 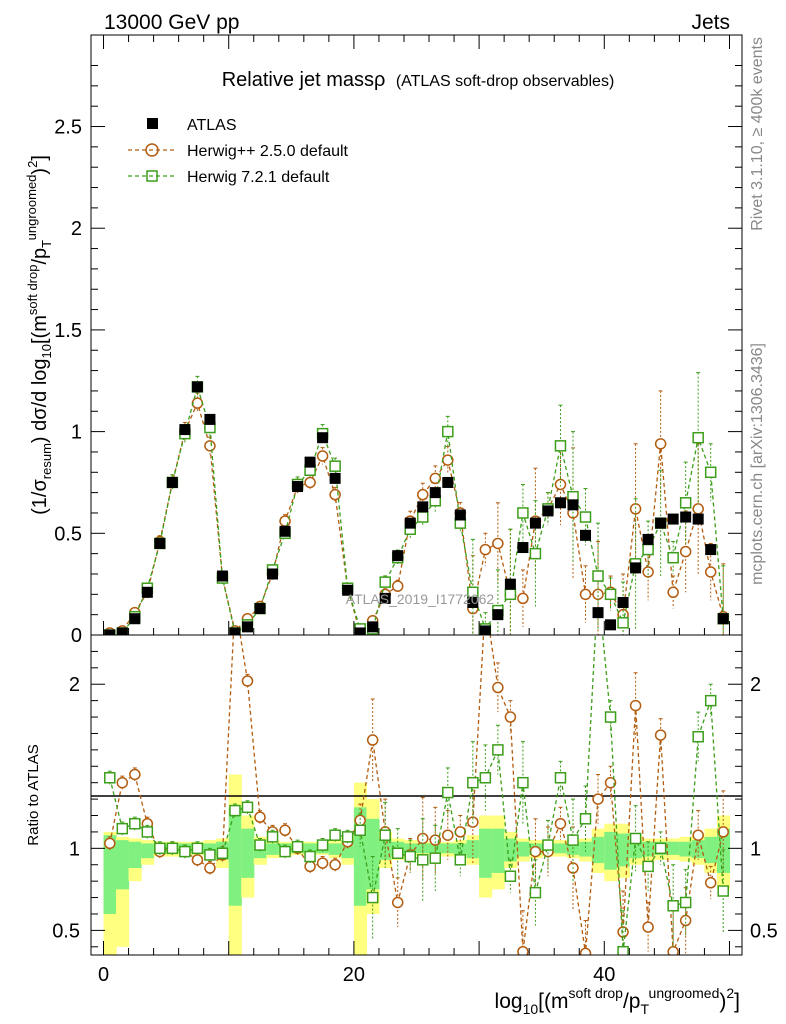 What do you see at coordinates (757, 134) in the screenshot?
I see `rivet-version: Rivet 3.1.10, ≥ 400k events` at bounding box center [757, 134].